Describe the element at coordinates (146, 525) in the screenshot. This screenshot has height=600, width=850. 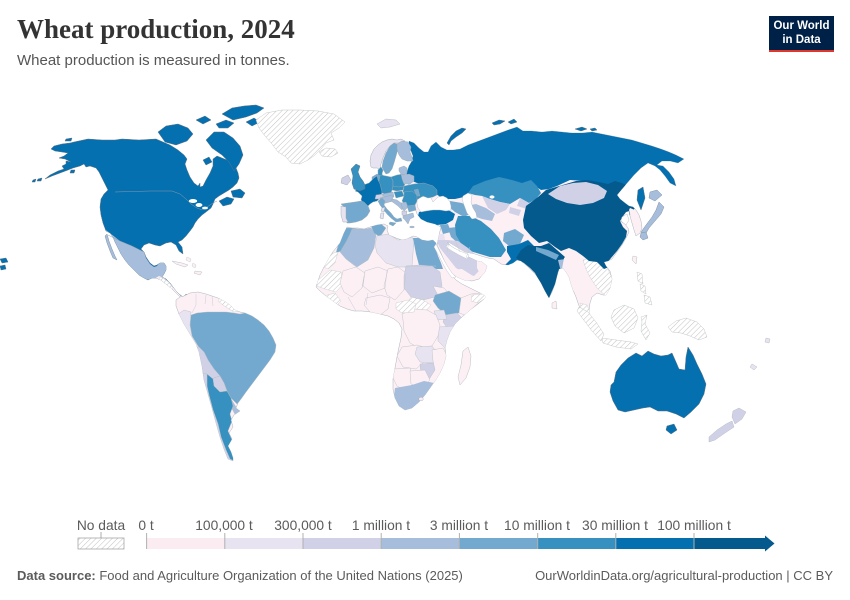
I see `svg-text: 0 t` at that location.